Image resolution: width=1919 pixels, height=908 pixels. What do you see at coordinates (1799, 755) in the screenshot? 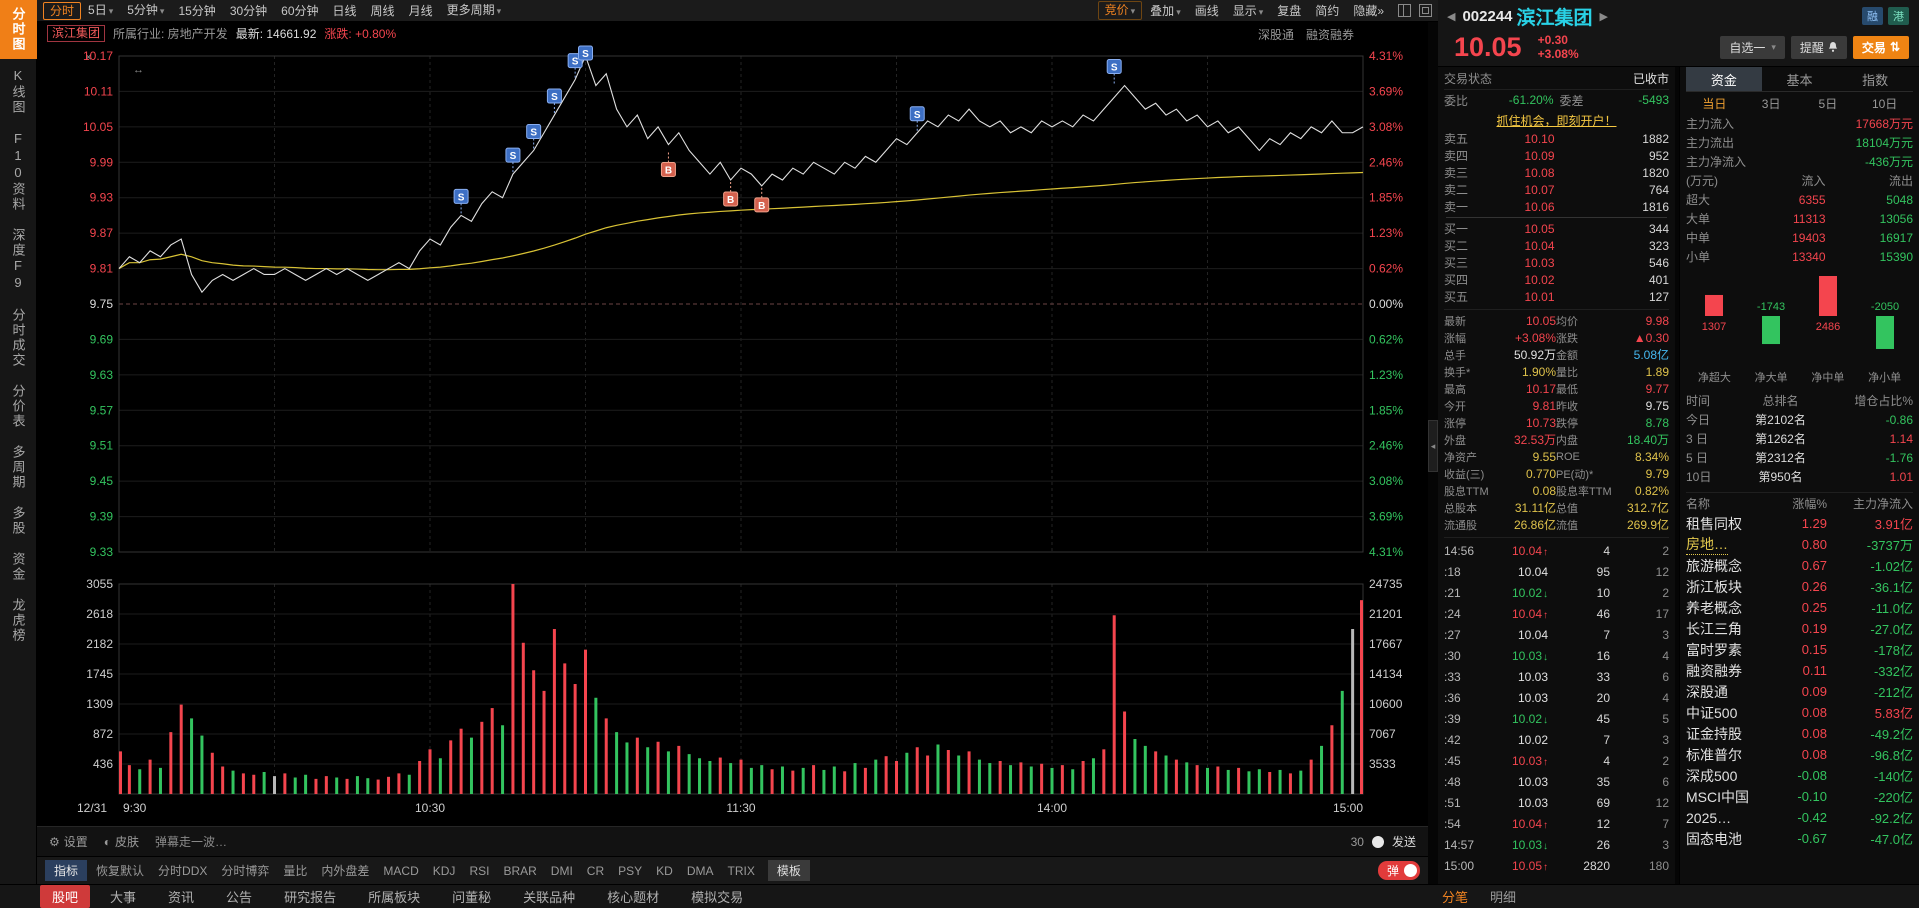
I see `sector-row: 标准普尔 0.08 -96.8亿` at bounding box center [1799, 755].